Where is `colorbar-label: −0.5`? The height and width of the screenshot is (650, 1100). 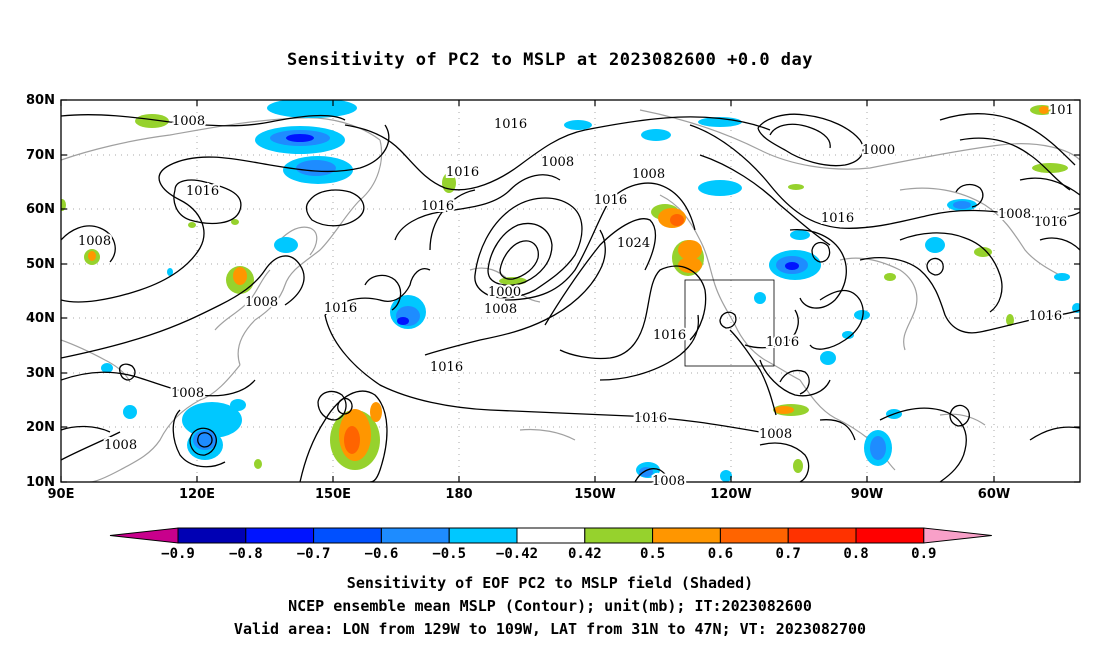
colorbar-label: −0.5 is located at coordinates (449, 554).